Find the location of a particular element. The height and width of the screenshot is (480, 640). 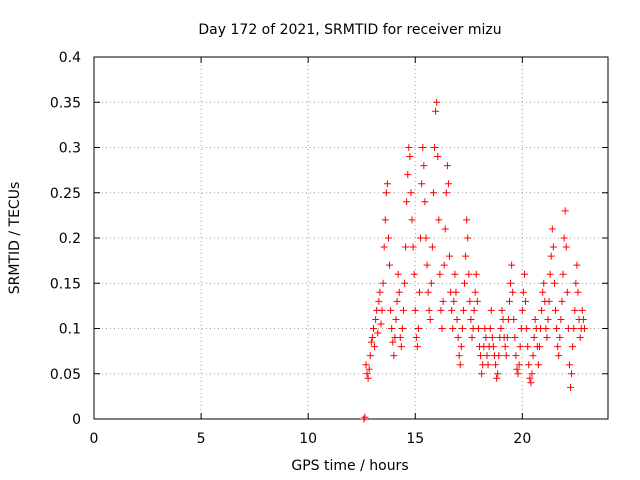

y-tick-label: 0 is located at coordinates (76, 420).